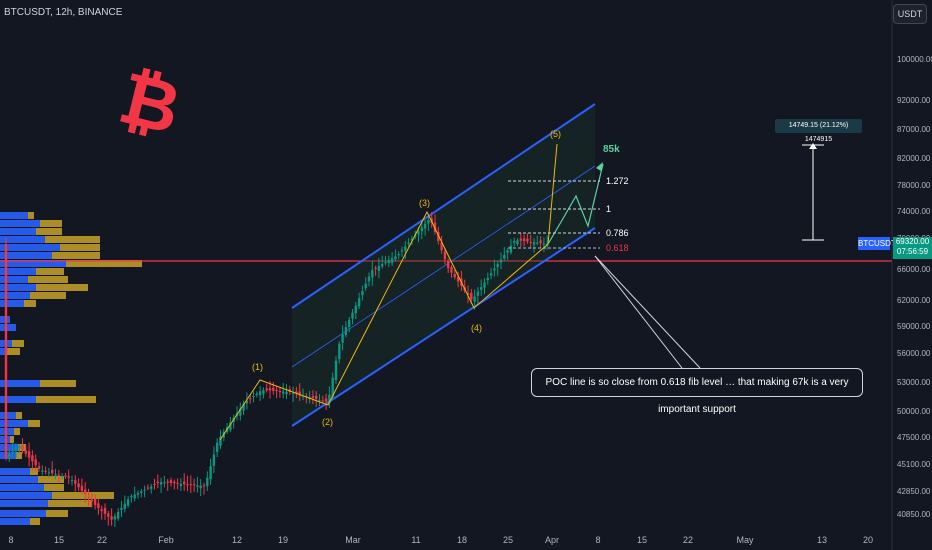  Describe the element at coordinates (912, 251) in the screenshot. I see `countdown-value: 07:56:59` at that location.